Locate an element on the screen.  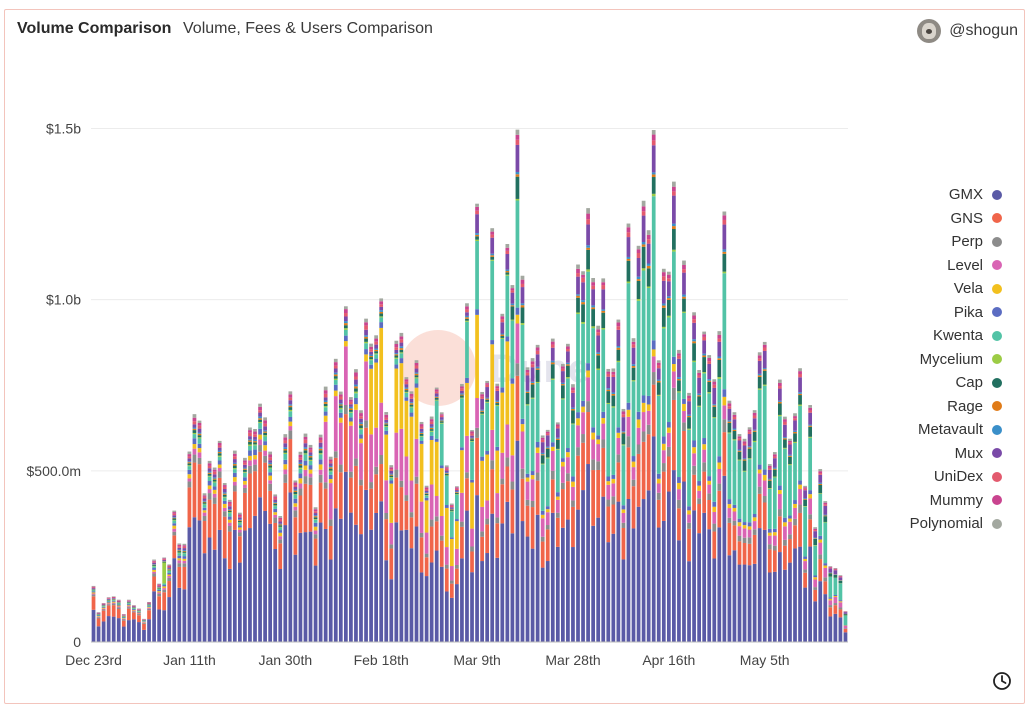
legend-item: Mummy is located at coordinates (956, 501).